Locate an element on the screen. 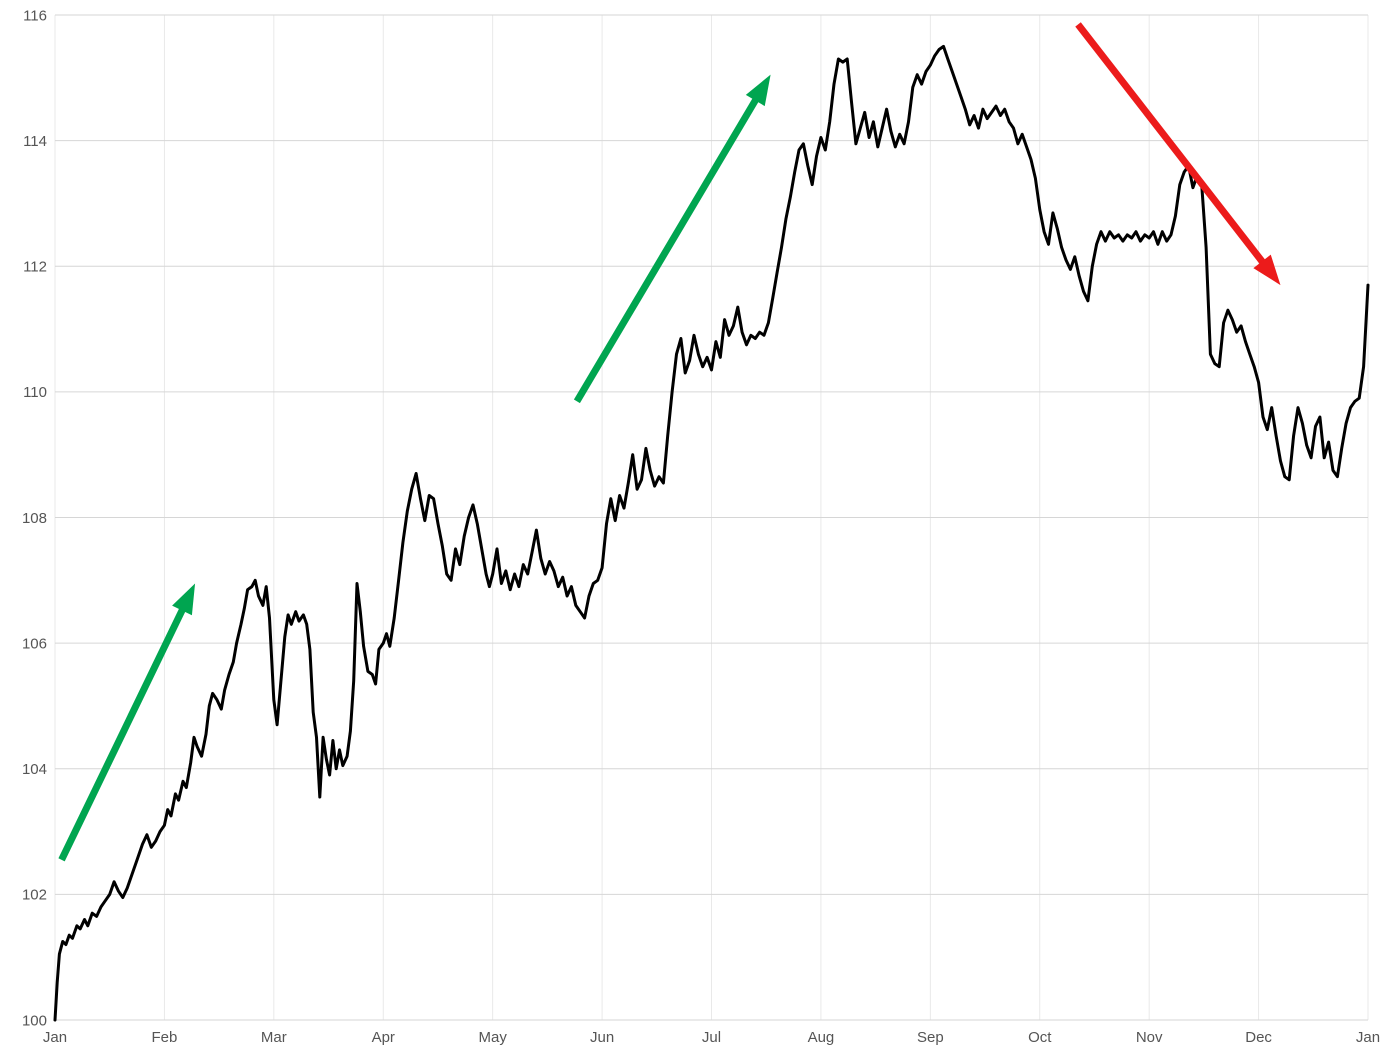 This screenshot has height=1058, width=1395. y-tick-label: 106 is located at coordinates (34, 643).